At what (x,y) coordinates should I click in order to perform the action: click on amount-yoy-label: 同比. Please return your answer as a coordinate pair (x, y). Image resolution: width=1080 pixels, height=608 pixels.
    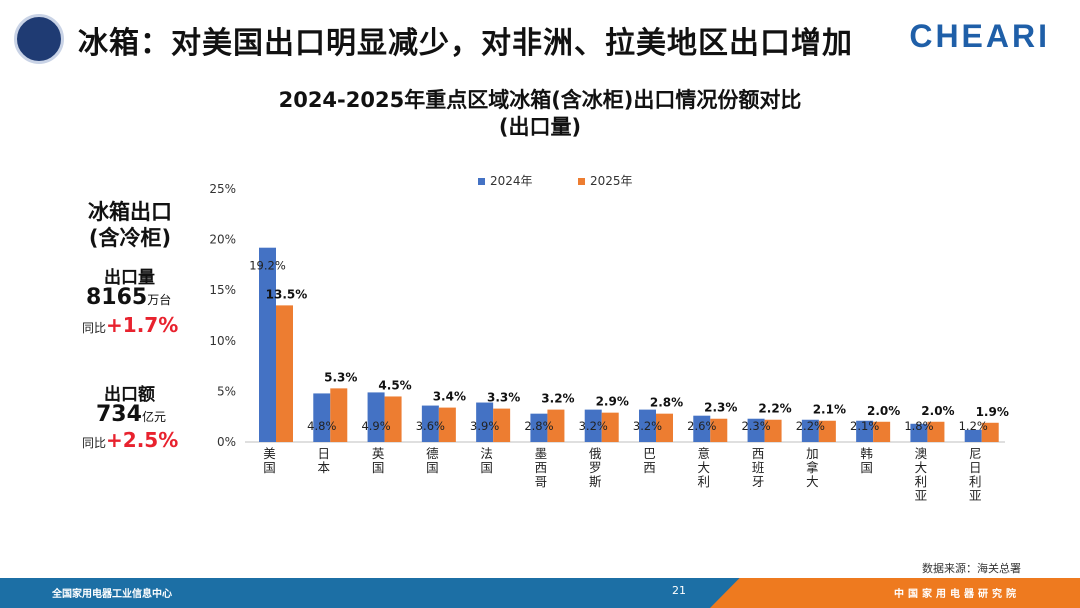
    Looking at the image, I should click on (94, 443).